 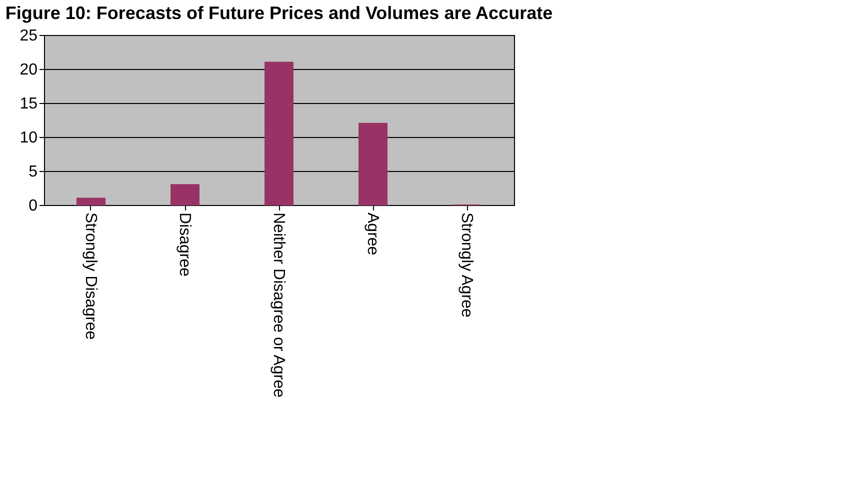 What do you see at coordinates (466, 265) in the screenshot?
I see `x-tick-label: Strongly Agree` at bounding box center [466, 265].